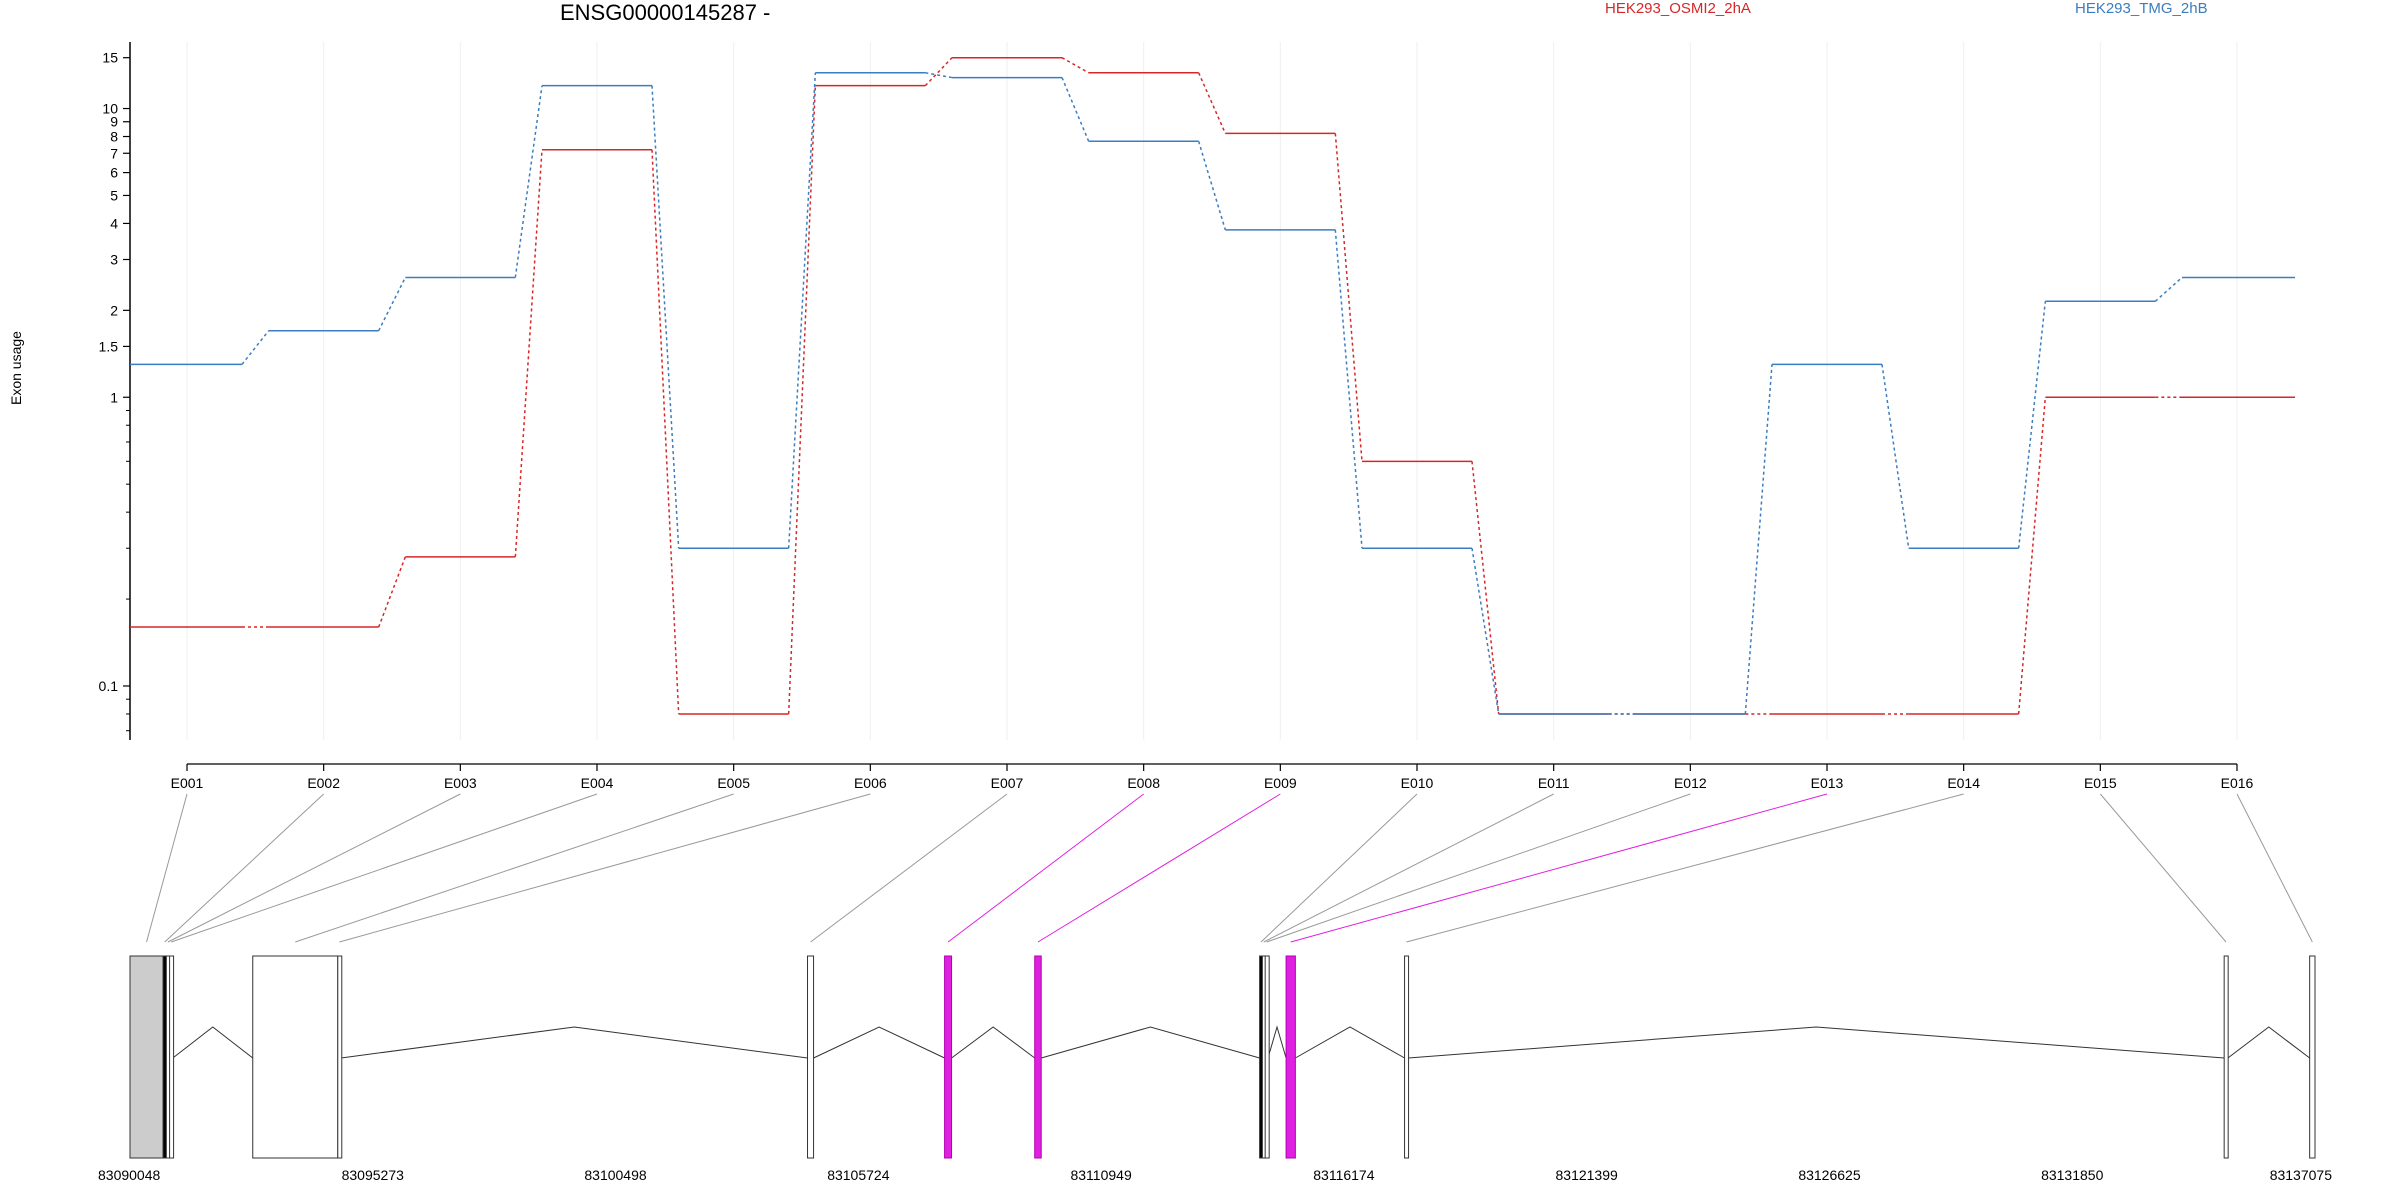 Image resolution: width=2400 pixels, height=1200 pixels. I want to click on x-tick-label: E005, so click(733, 783).